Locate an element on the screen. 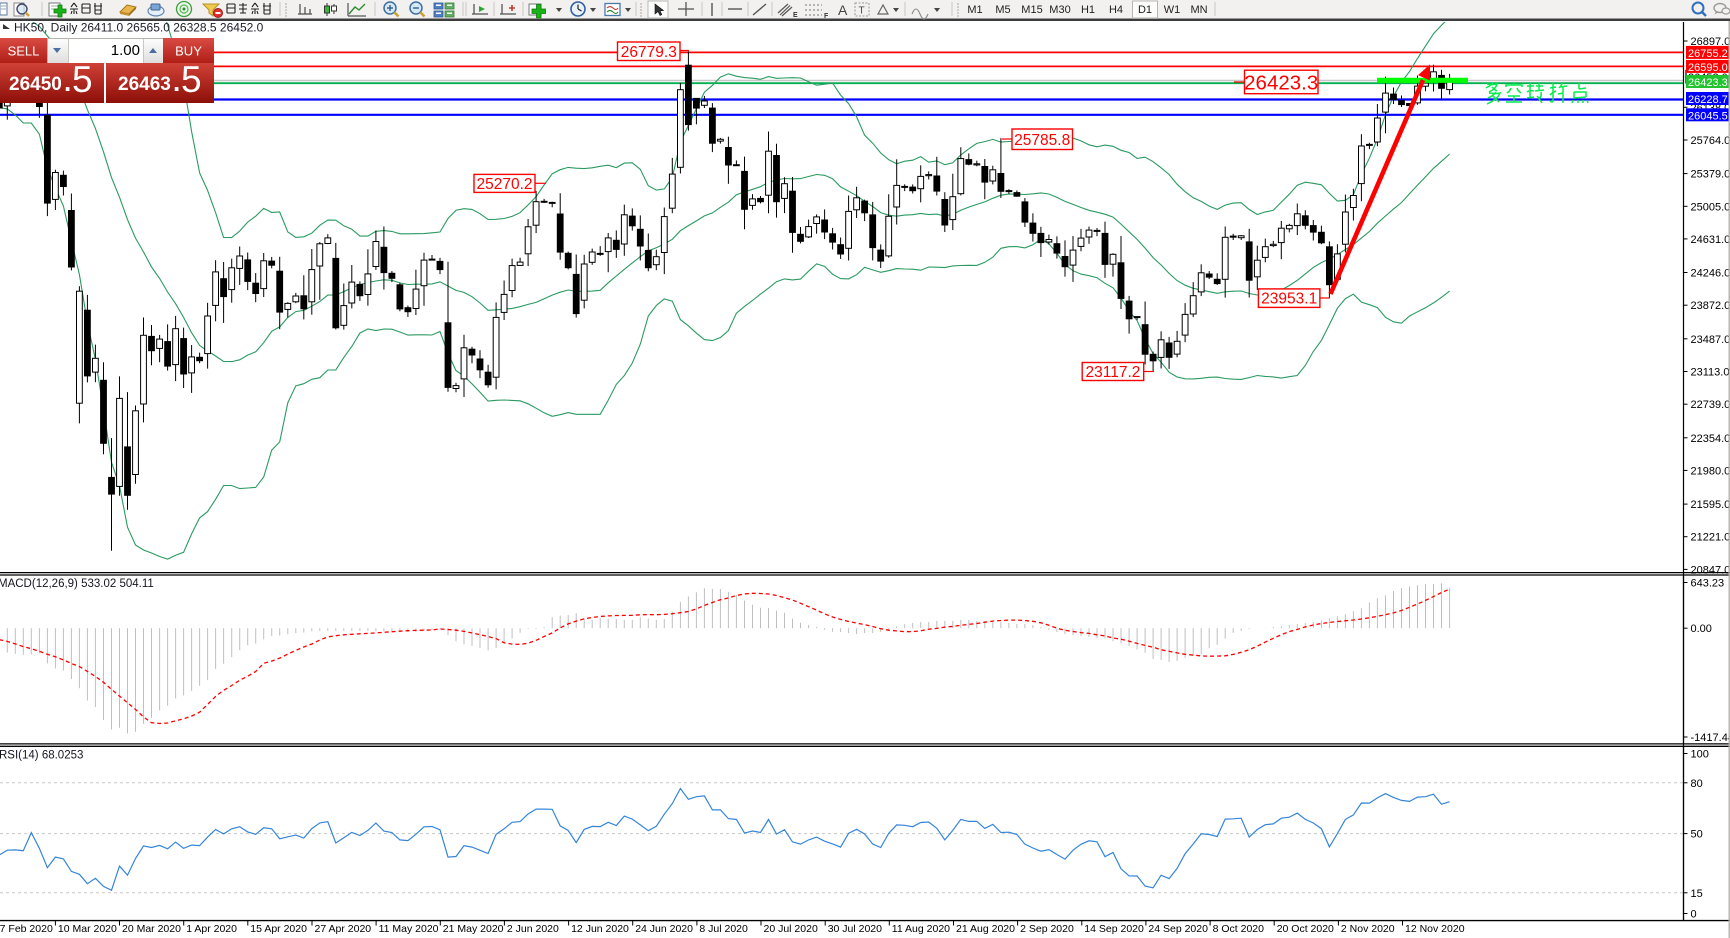 The height and width of the screenshot is (938, 1730). svg-text: 27 Feb 2020 is located at coordinates (26, 929).